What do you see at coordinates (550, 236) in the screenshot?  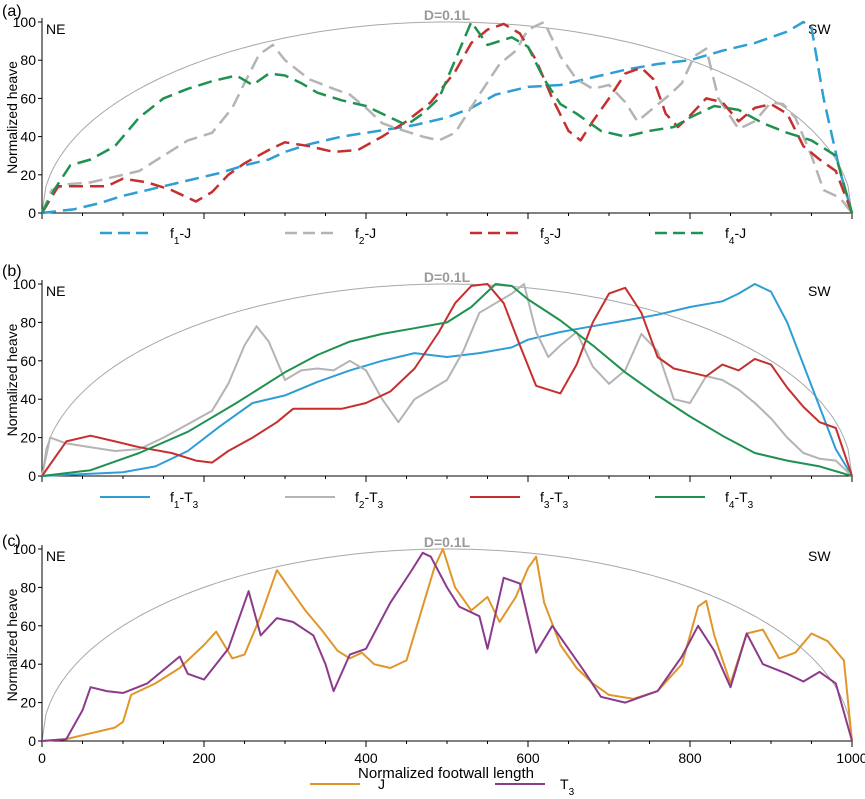 I see `legend-label-3: f3-J` at bounding box center [550, 236].